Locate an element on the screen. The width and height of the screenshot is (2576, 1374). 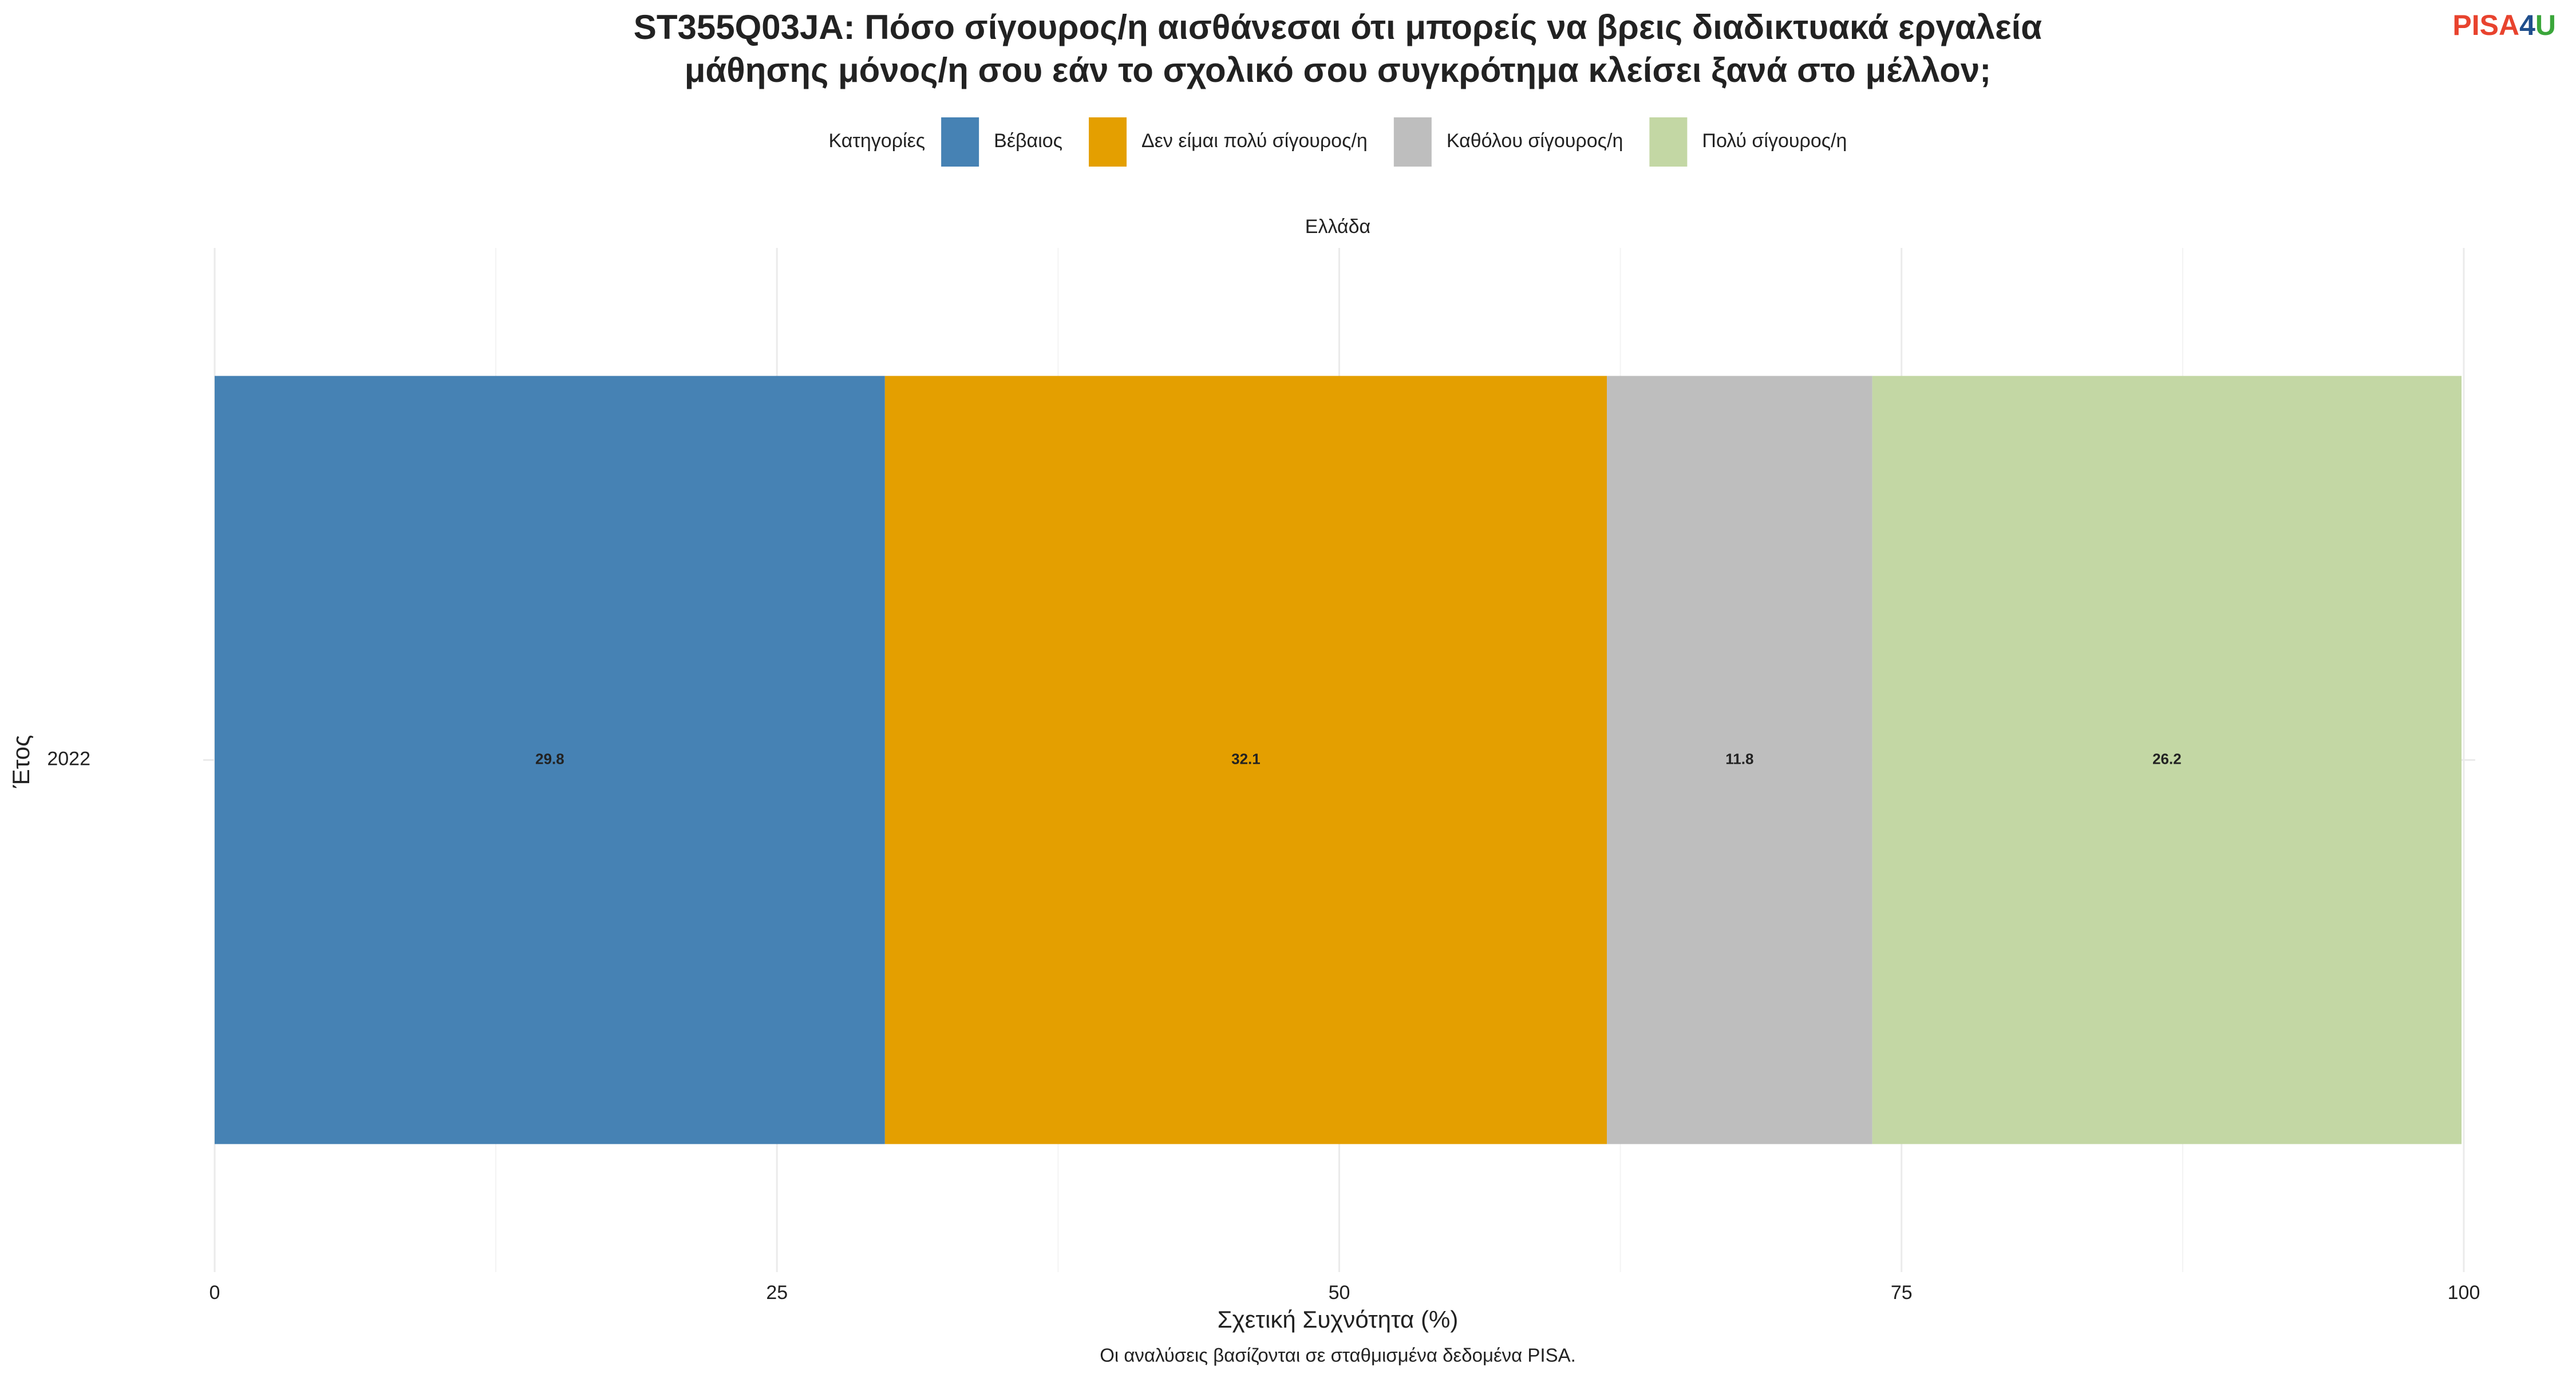
x-tick-label: 100 is located at coordinates (2464, 1293).